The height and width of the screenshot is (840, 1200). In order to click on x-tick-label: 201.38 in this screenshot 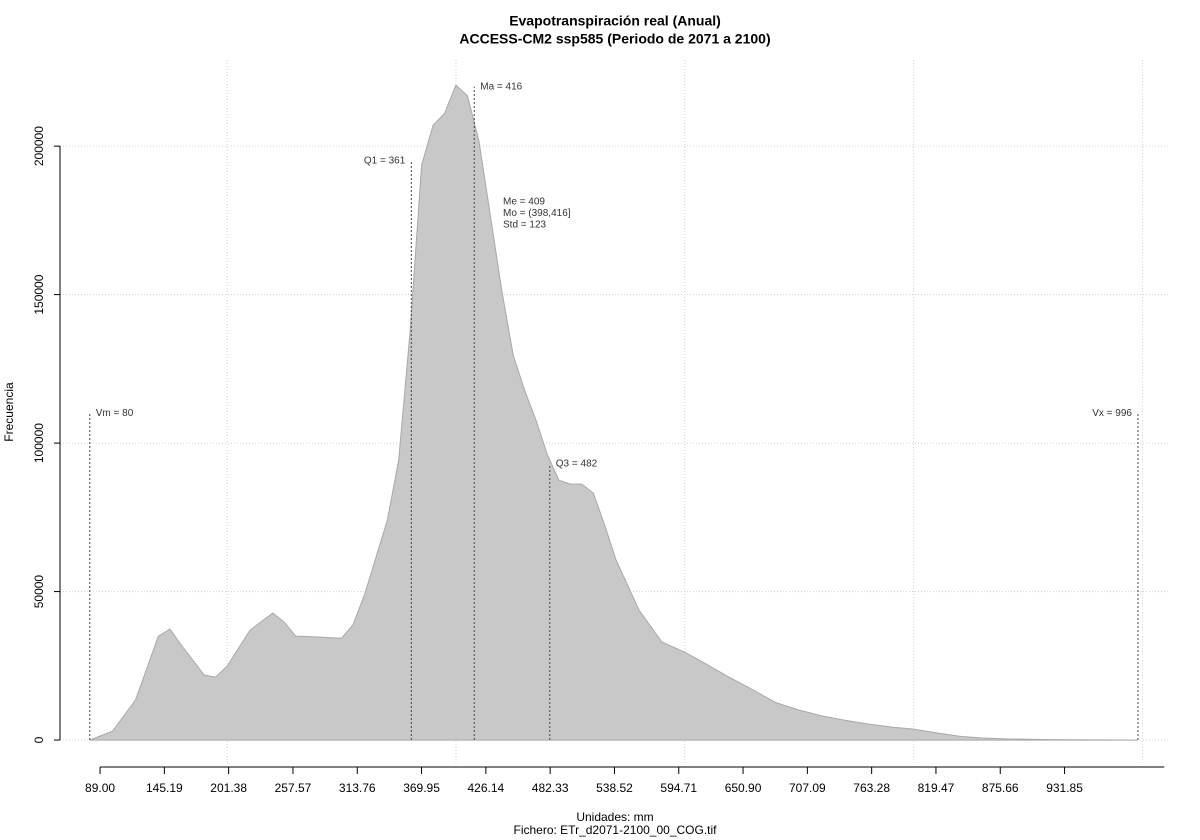, I will do `click(228, 788)`.